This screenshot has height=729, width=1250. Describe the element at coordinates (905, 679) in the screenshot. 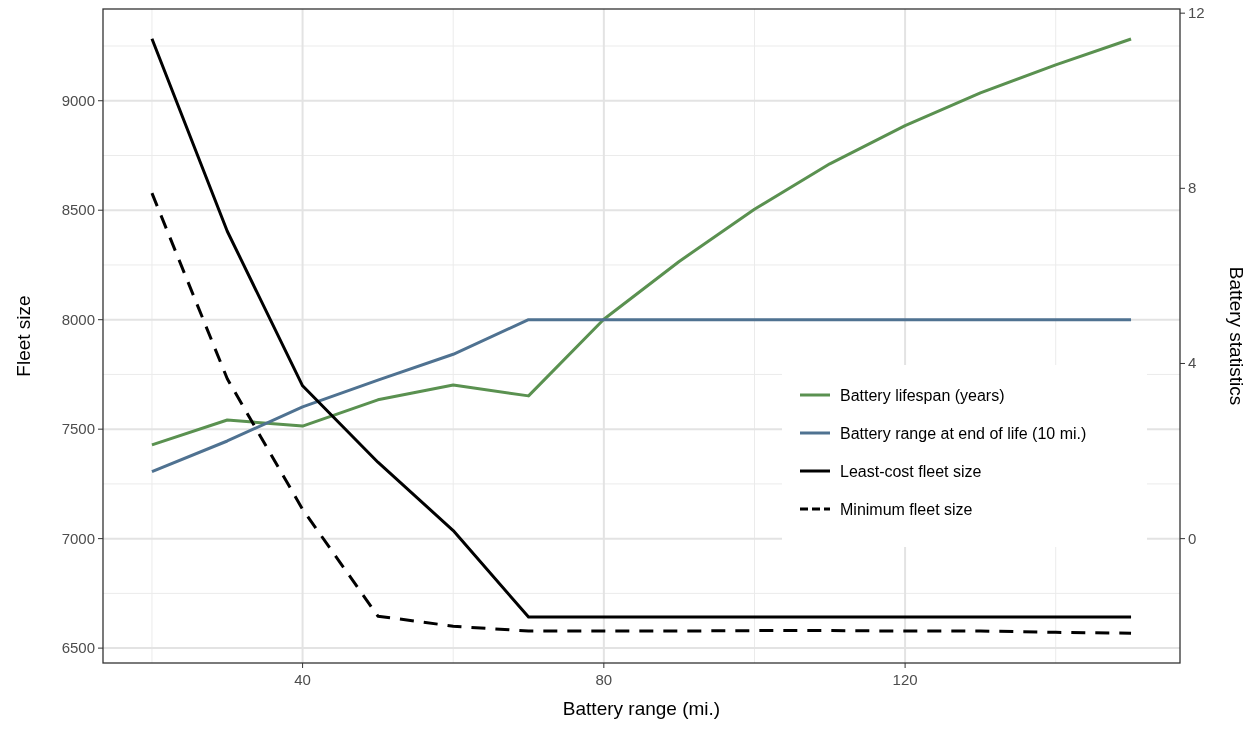

I see `x-tick-label: 120` at that location.